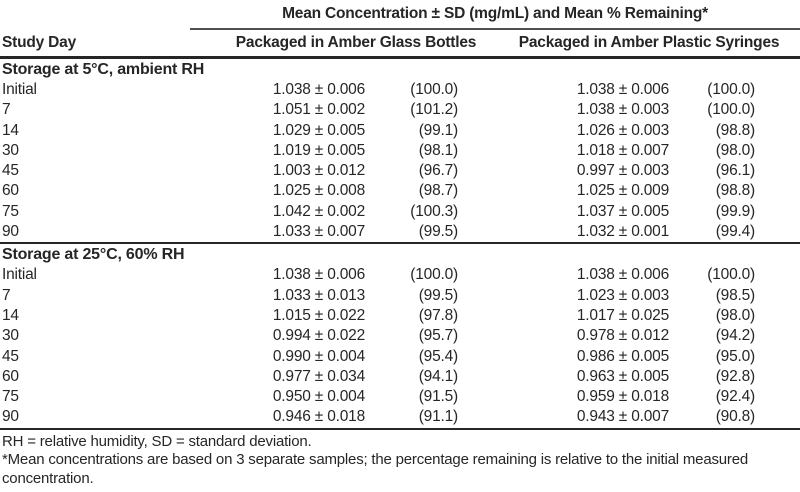 The width and height of the screenshot is (800, 492). What do you see at coordinates (400, 151) in the screenshot?
I see `table-row: 30 1.019 ± 0.005 (98.1) 1.018 ± 0.007 (98.0)` at bounding box center [400, 151].